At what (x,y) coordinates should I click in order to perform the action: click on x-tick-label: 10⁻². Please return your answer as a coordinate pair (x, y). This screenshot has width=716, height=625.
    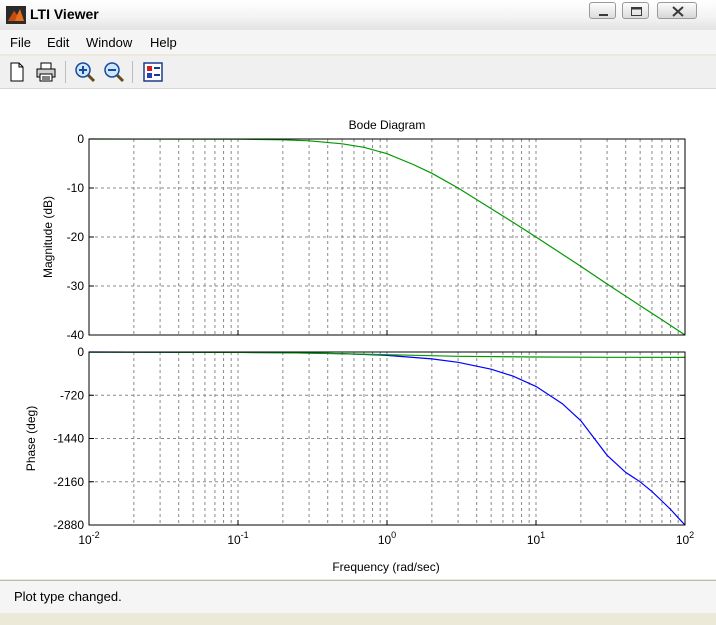
    Looking at the image, I should click on (88, 538).